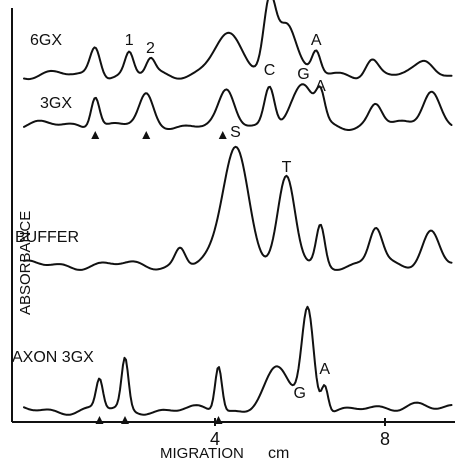 Image resolution: width=459 pixels, height=462 pixels. Describe the element at coordinates (215, 439) in the screenshot. I see `x-tick-label-4: 4` at that location.